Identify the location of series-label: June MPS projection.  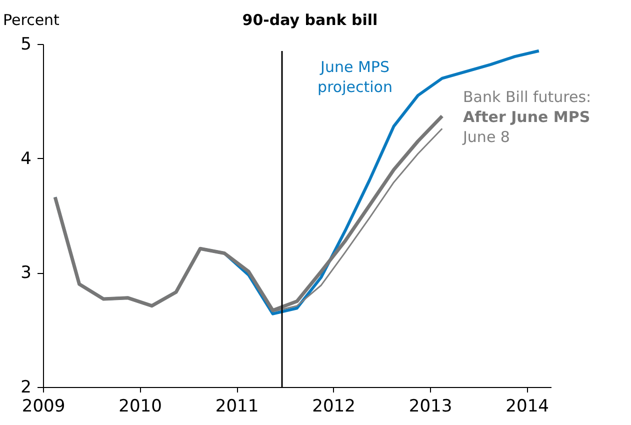
(355, 77).